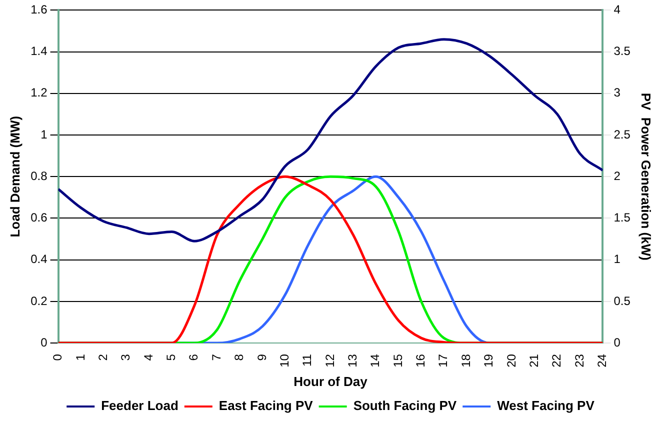 This screenshot has height=425, width=663. What do you see at coordinates (617, 342) in the screenshot?
I see `y2-tick-label: 0` at bounding box center [617, 342].